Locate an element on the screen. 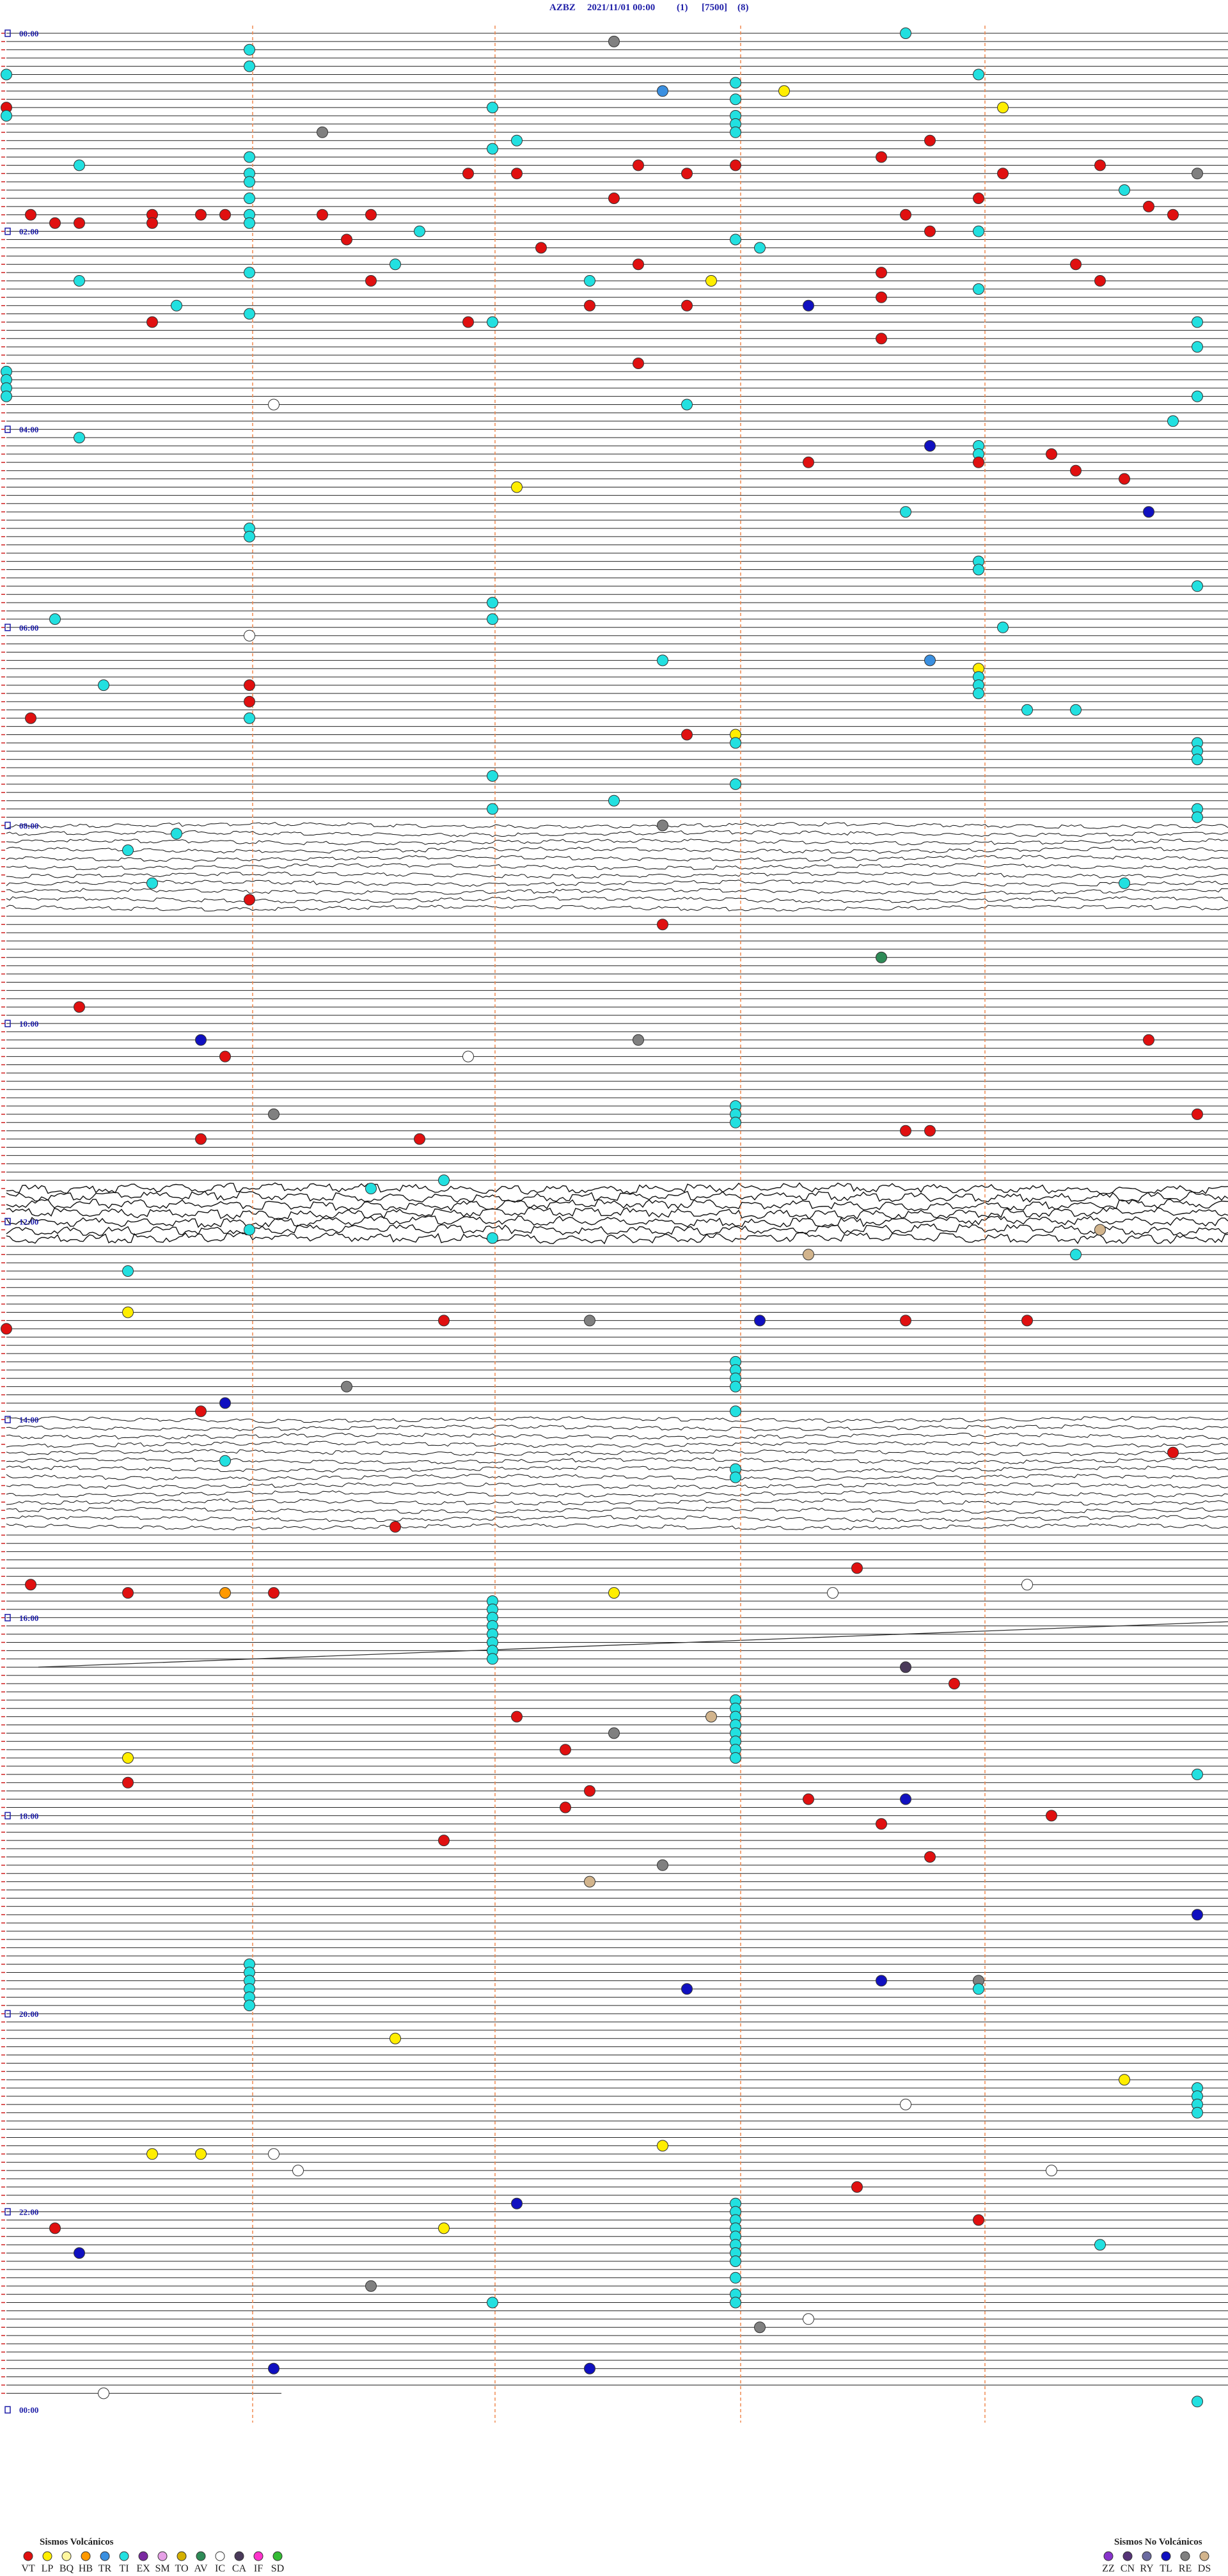 This screenshot has height=2576, width=1228. legend-code: TO is located at coordinates (181, 2568).